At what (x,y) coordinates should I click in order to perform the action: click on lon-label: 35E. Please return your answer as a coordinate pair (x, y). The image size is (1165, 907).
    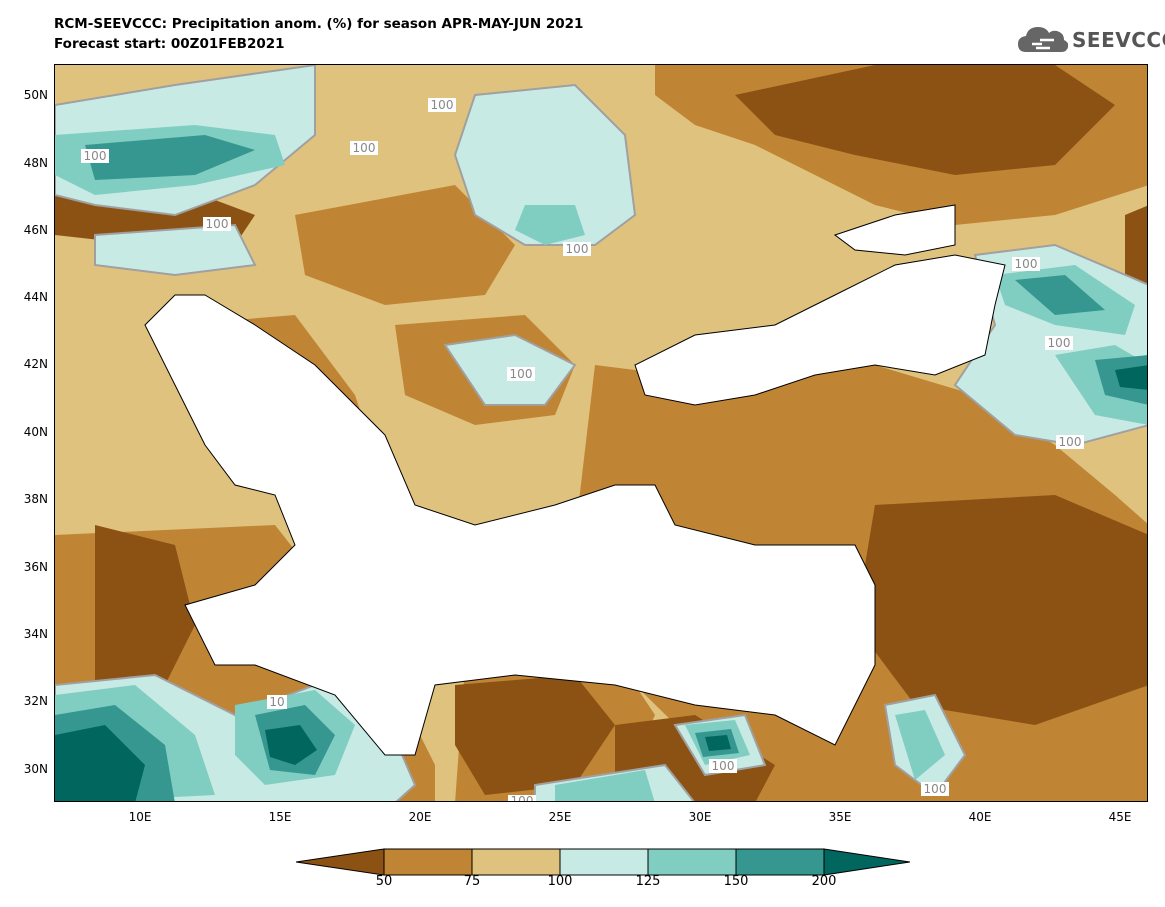
    Looking at the image, I should click on (840, 817).